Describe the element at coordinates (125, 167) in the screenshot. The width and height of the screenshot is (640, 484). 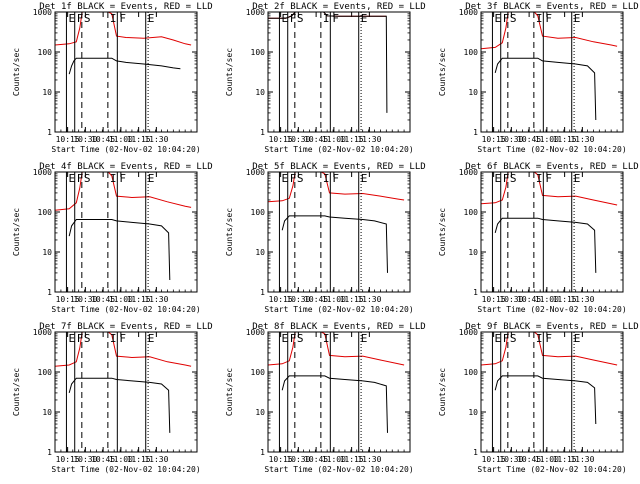
I see `panel-title: Det 4f BLACK = Events, RED = LLD` at that location.